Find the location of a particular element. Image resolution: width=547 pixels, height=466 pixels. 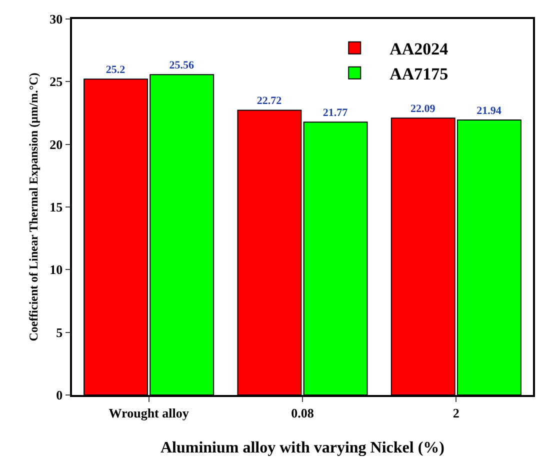

data-label: 22.09 is located at coordinates (423, 109).